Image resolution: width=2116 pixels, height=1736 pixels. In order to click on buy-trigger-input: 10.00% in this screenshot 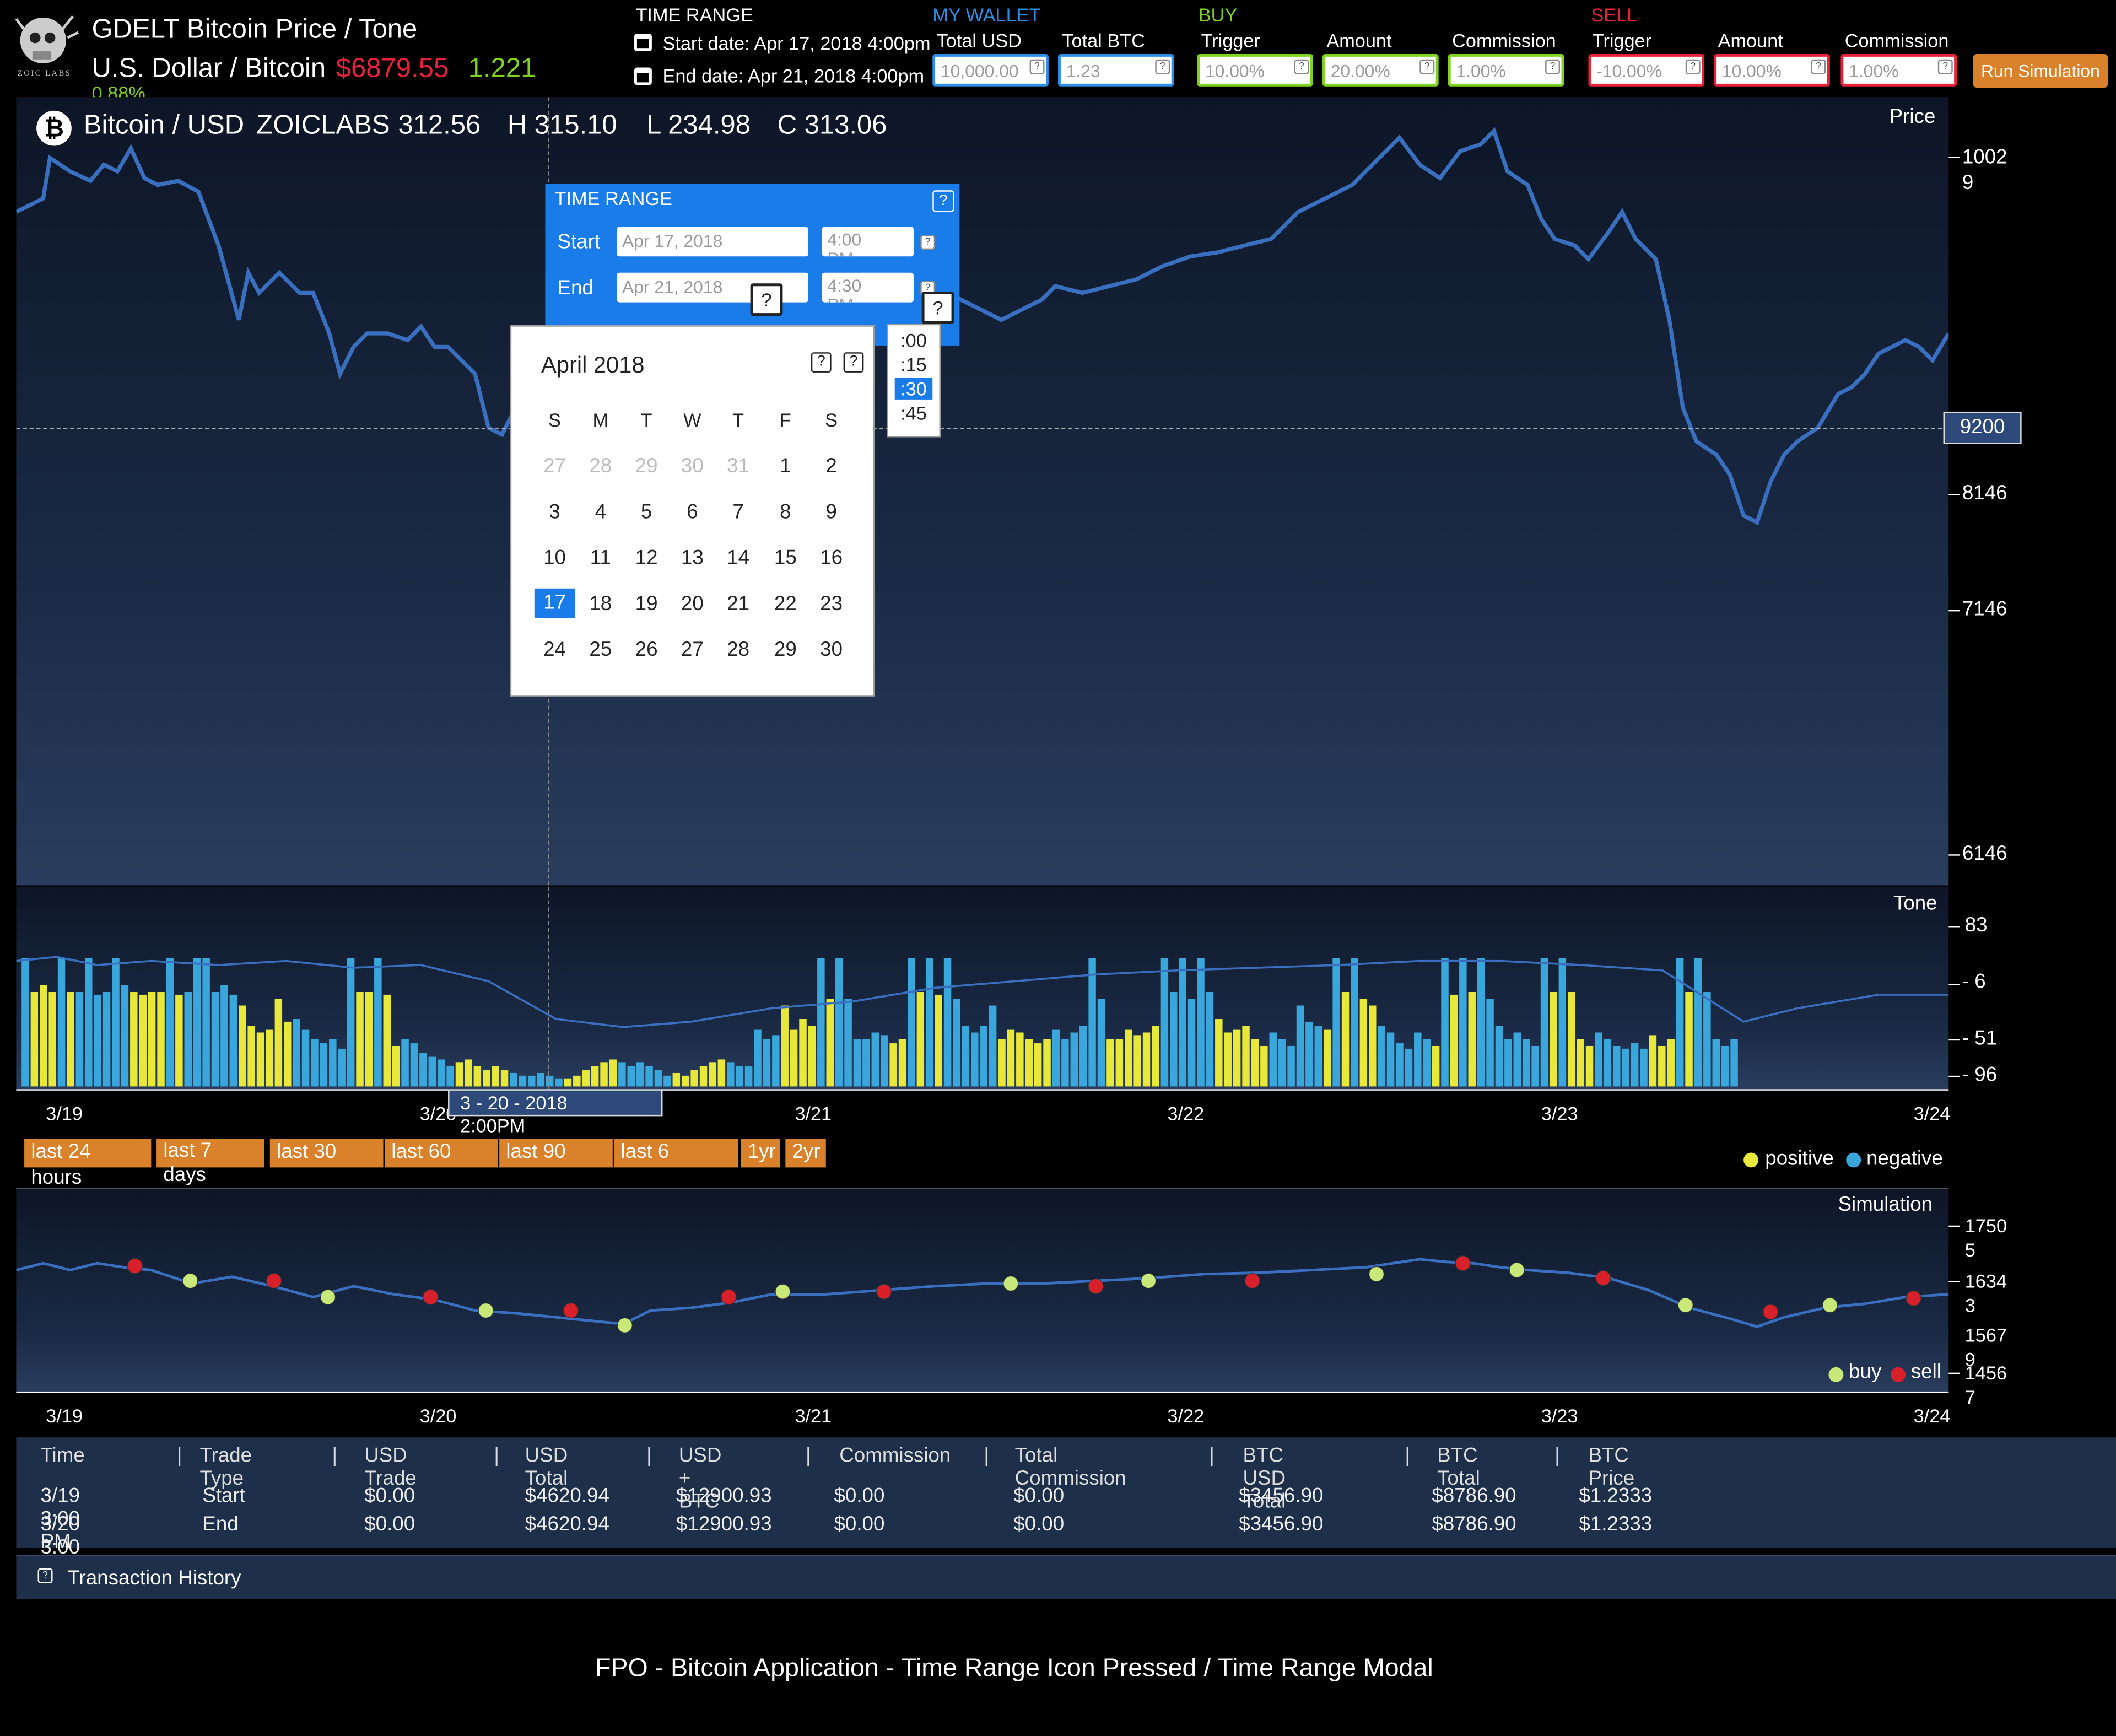, I will do `click(1255, 70)`.